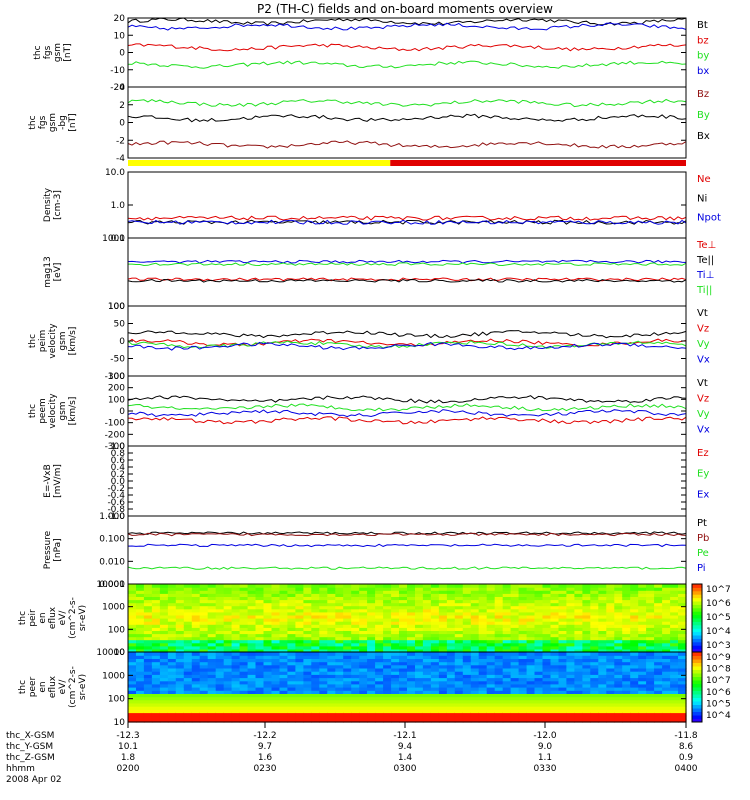 Image resolution: width=750 pixels, height=800 pixels. Describe the element at coordinates (697, 603) in the screenshot. I see `colorbar-step` at that location.